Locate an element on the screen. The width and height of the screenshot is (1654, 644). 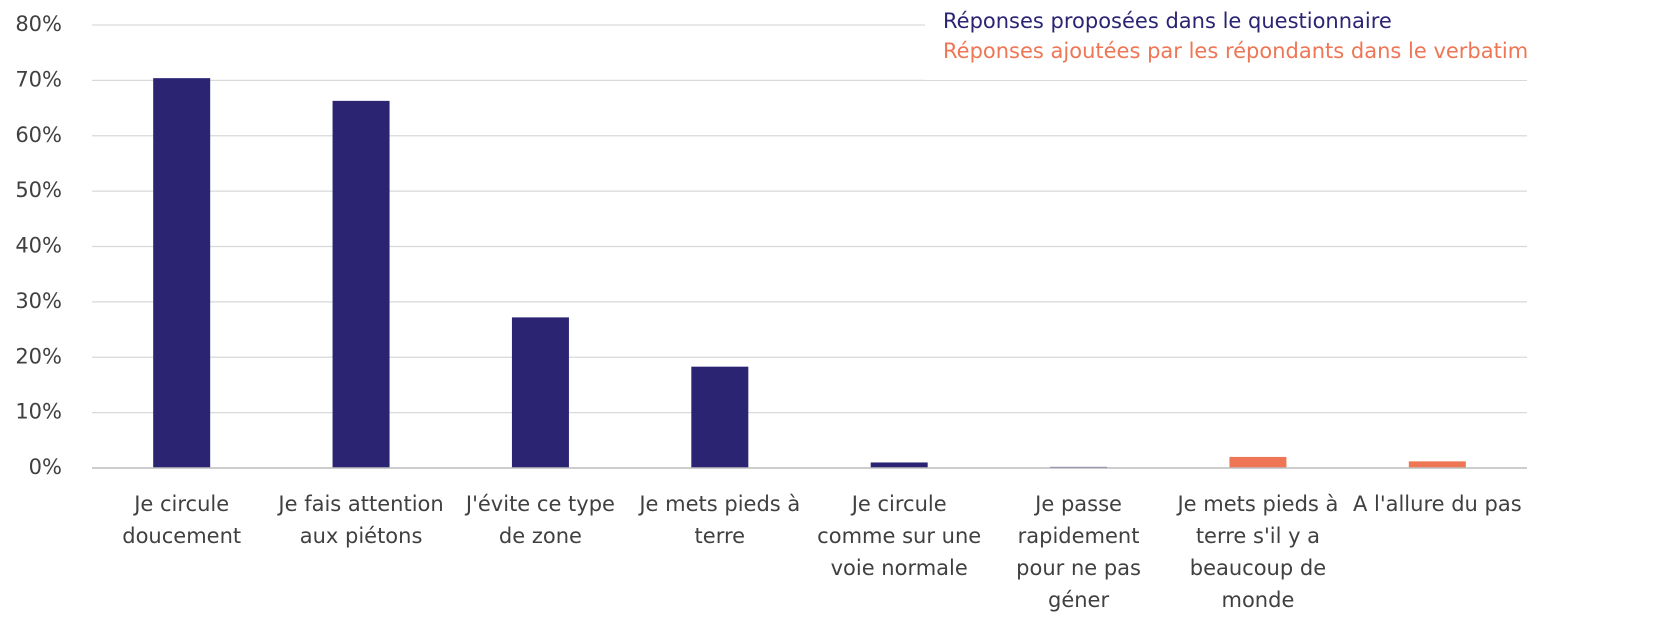
x-tick-label: Je circule comme sur une voie normale is located at coordinates (899, 536).